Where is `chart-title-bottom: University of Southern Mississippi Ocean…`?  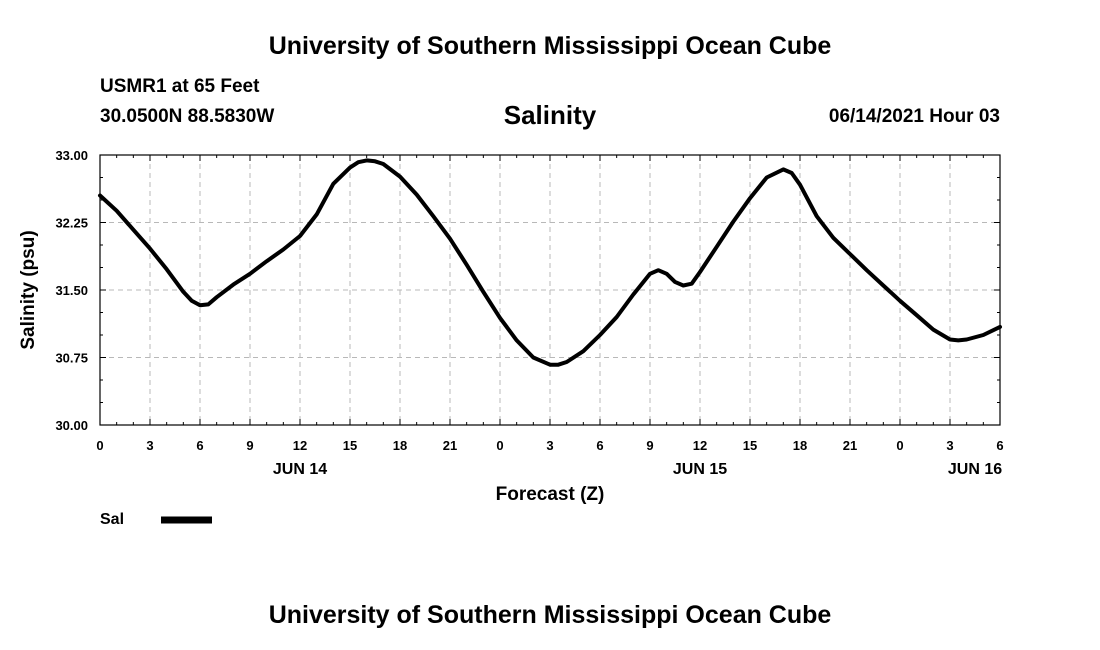
chart-title-bottom: University of Southern Mississippi Ocean… is located at coordinates (550, 615).